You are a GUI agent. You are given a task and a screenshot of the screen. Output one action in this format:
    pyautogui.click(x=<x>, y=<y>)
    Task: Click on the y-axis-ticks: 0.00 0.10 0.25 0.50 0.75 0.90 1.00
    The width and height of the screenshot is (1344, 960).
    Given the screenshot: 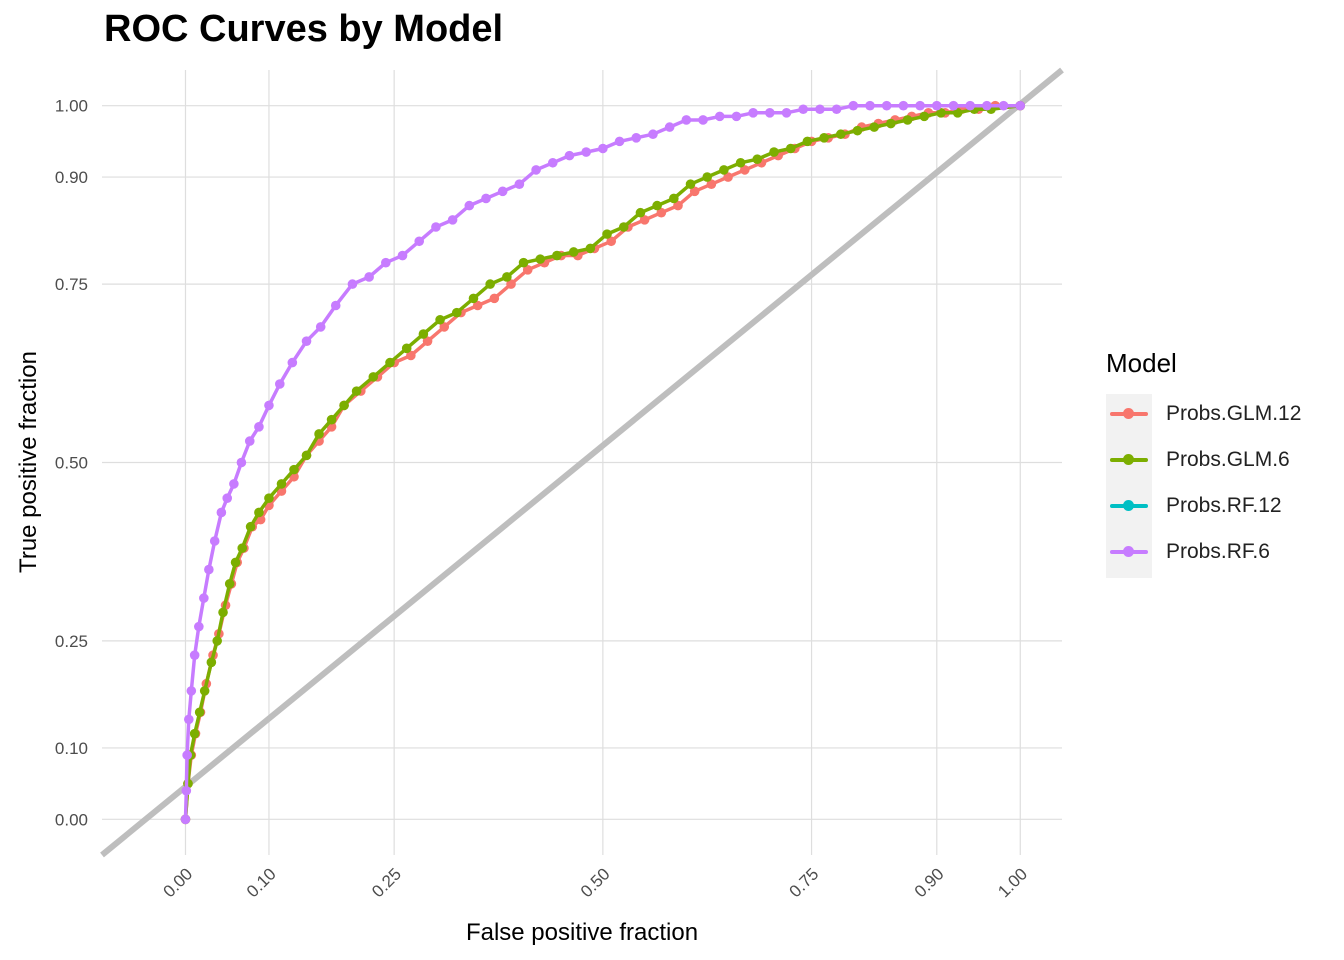 What is the action you would take?
    pyautogui.click(x=71, y=463)
    